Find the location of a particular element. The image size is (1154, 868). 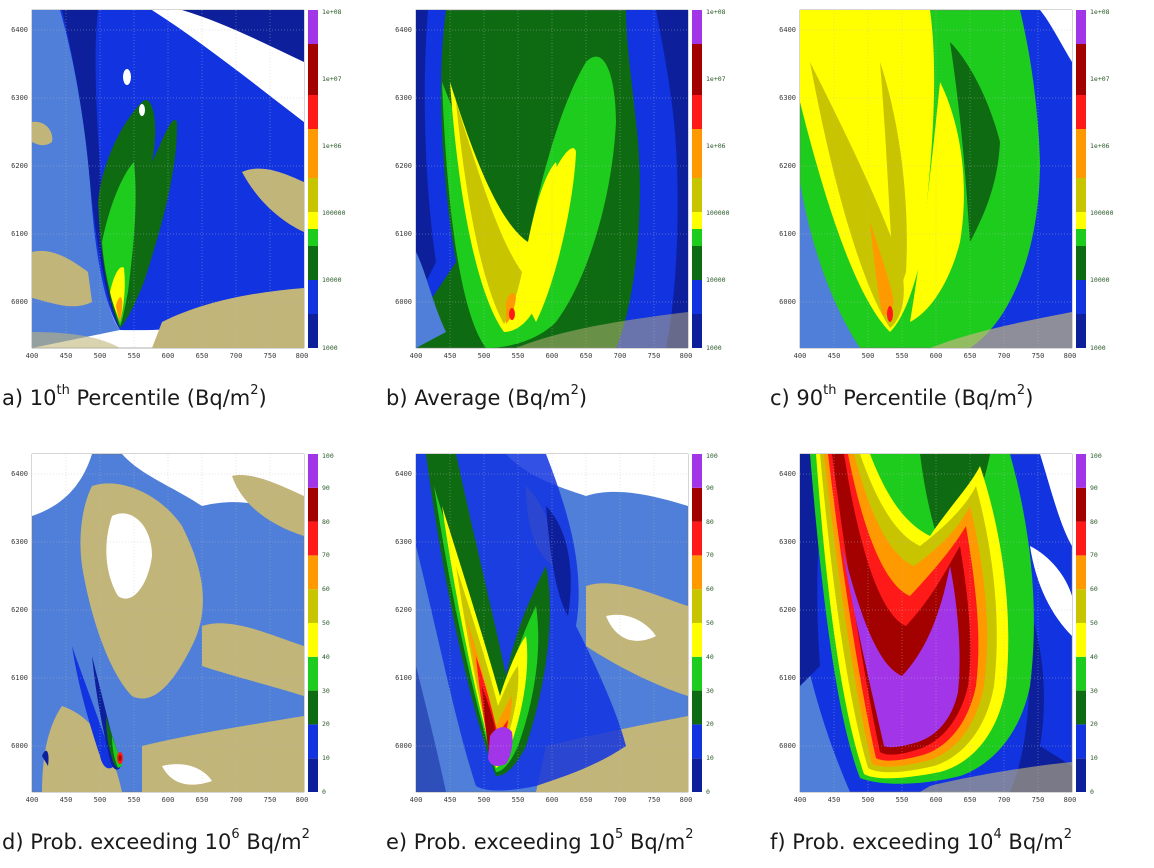

caption-a: a) 10th Percentile (Bq/m2) is located at coordinates (134, 396).